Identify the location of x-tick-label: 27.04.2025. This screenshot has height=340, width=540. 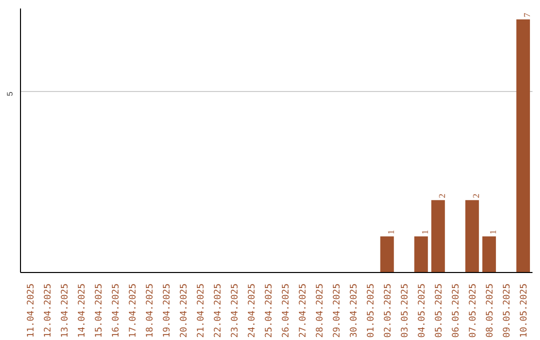
(303, 310).